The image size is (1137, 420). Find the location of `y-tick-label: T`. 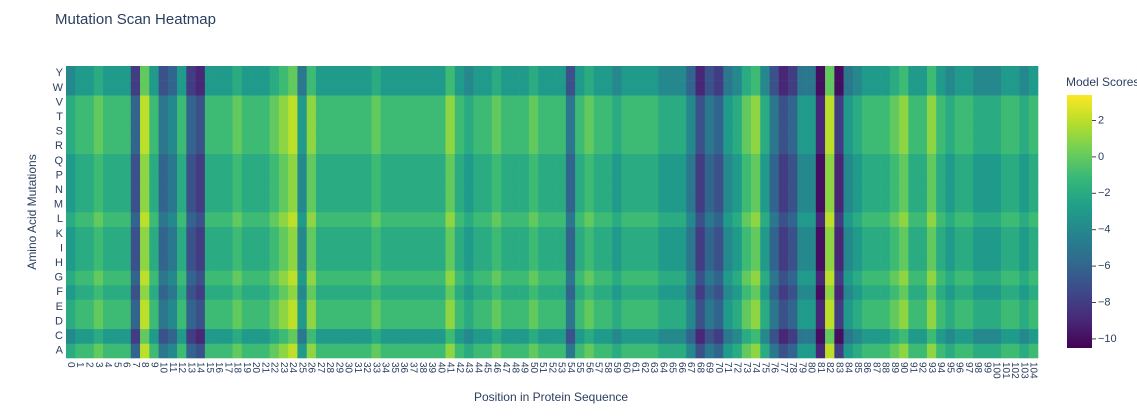

y-tick-label: T is located at coordinates (59, 117).